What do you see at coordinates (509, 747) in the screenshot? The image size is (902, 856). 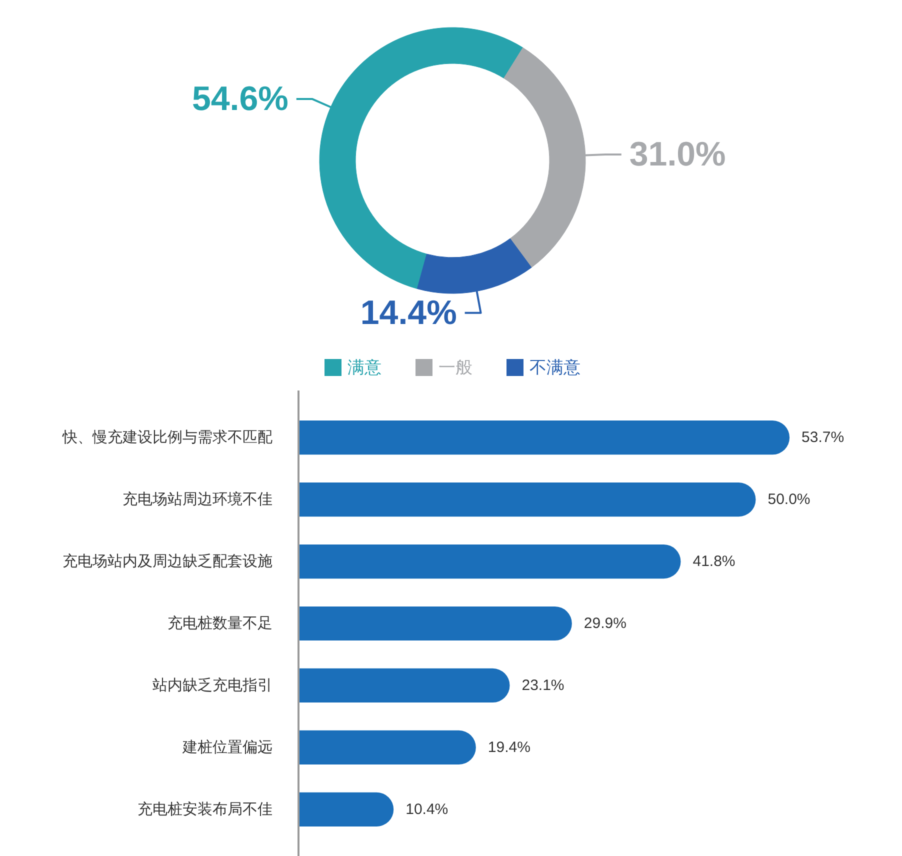 I see `data-label: 19.4%` at bounding box center [509, 747].